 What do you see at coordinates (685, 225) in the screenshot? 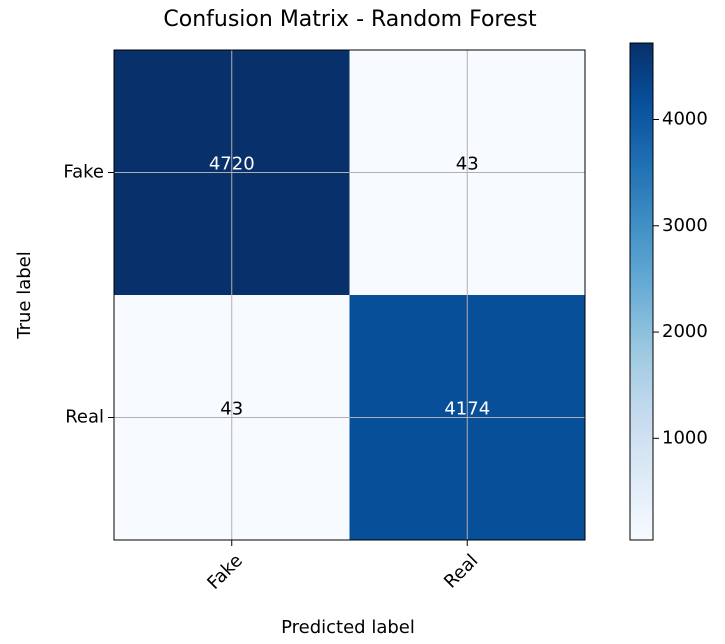
I see `colorbar-tick-label: 3000` at bounding box center [685, 225].